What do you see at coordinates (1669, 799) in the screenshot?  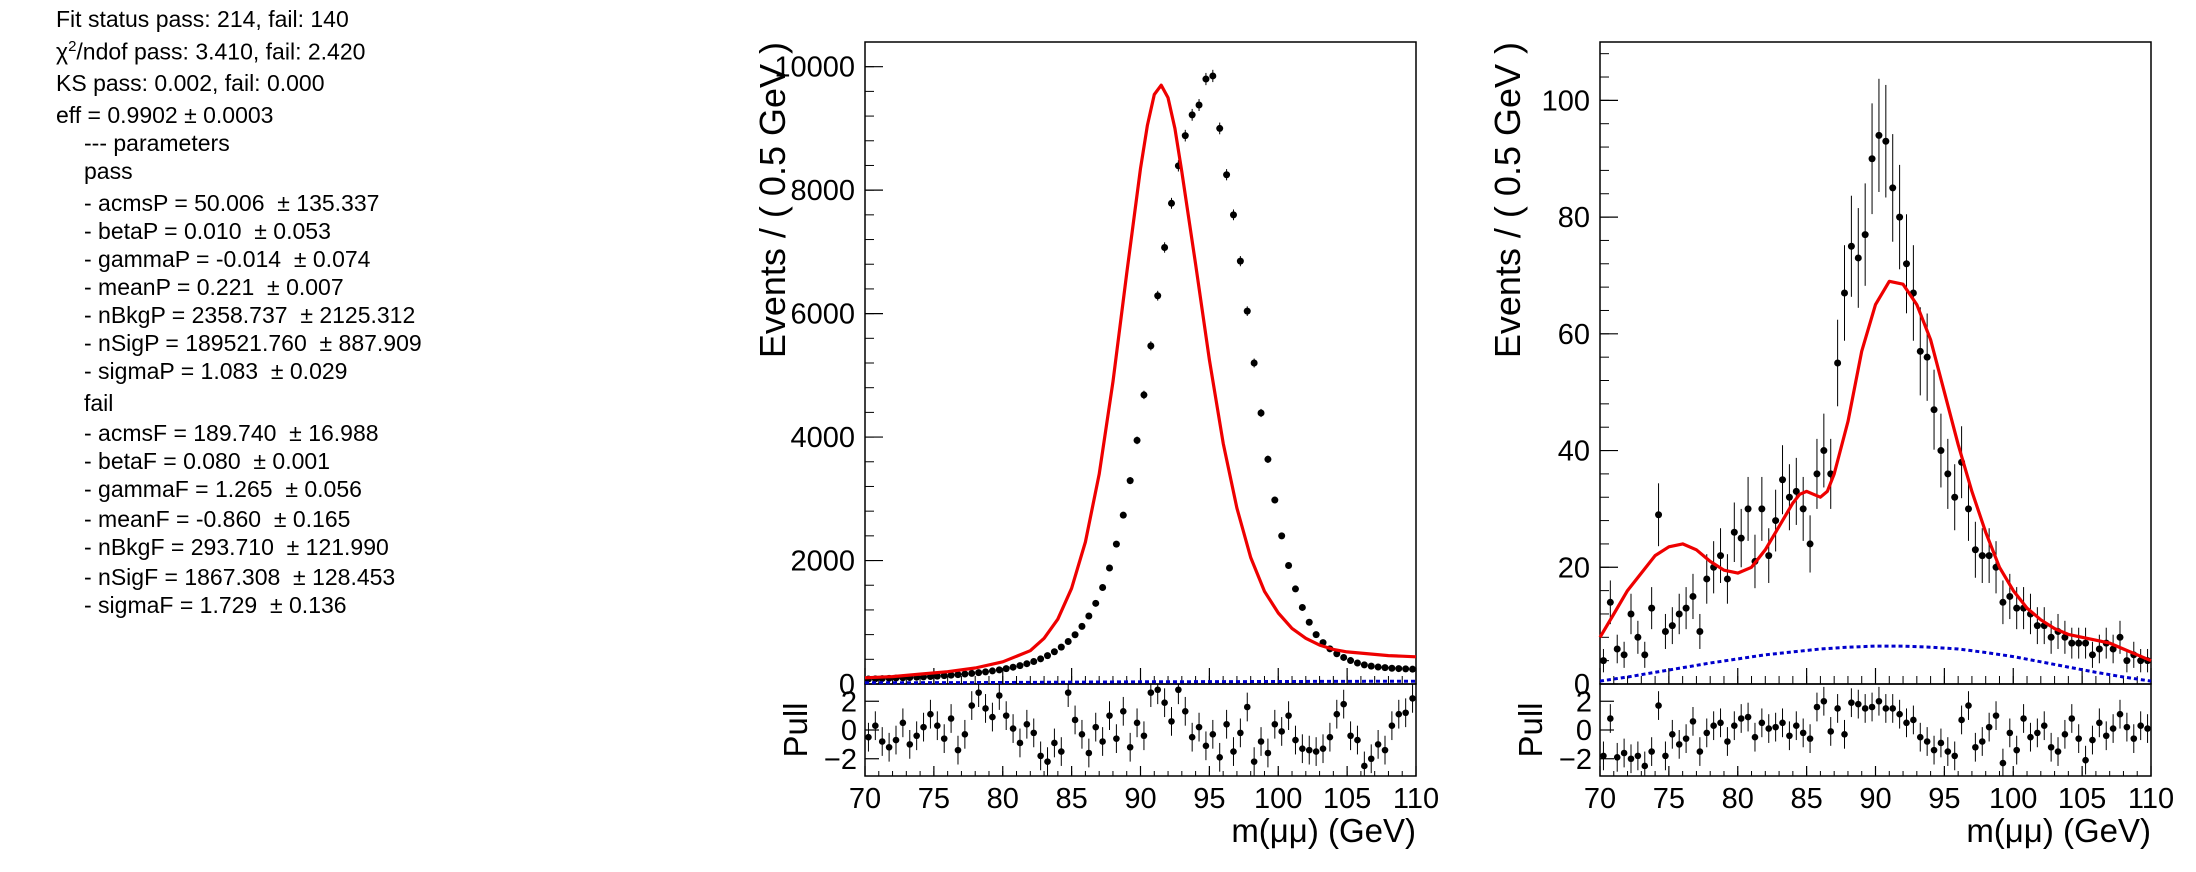 I see `x-tick-label: 75` at bounding box center [1669, 799].